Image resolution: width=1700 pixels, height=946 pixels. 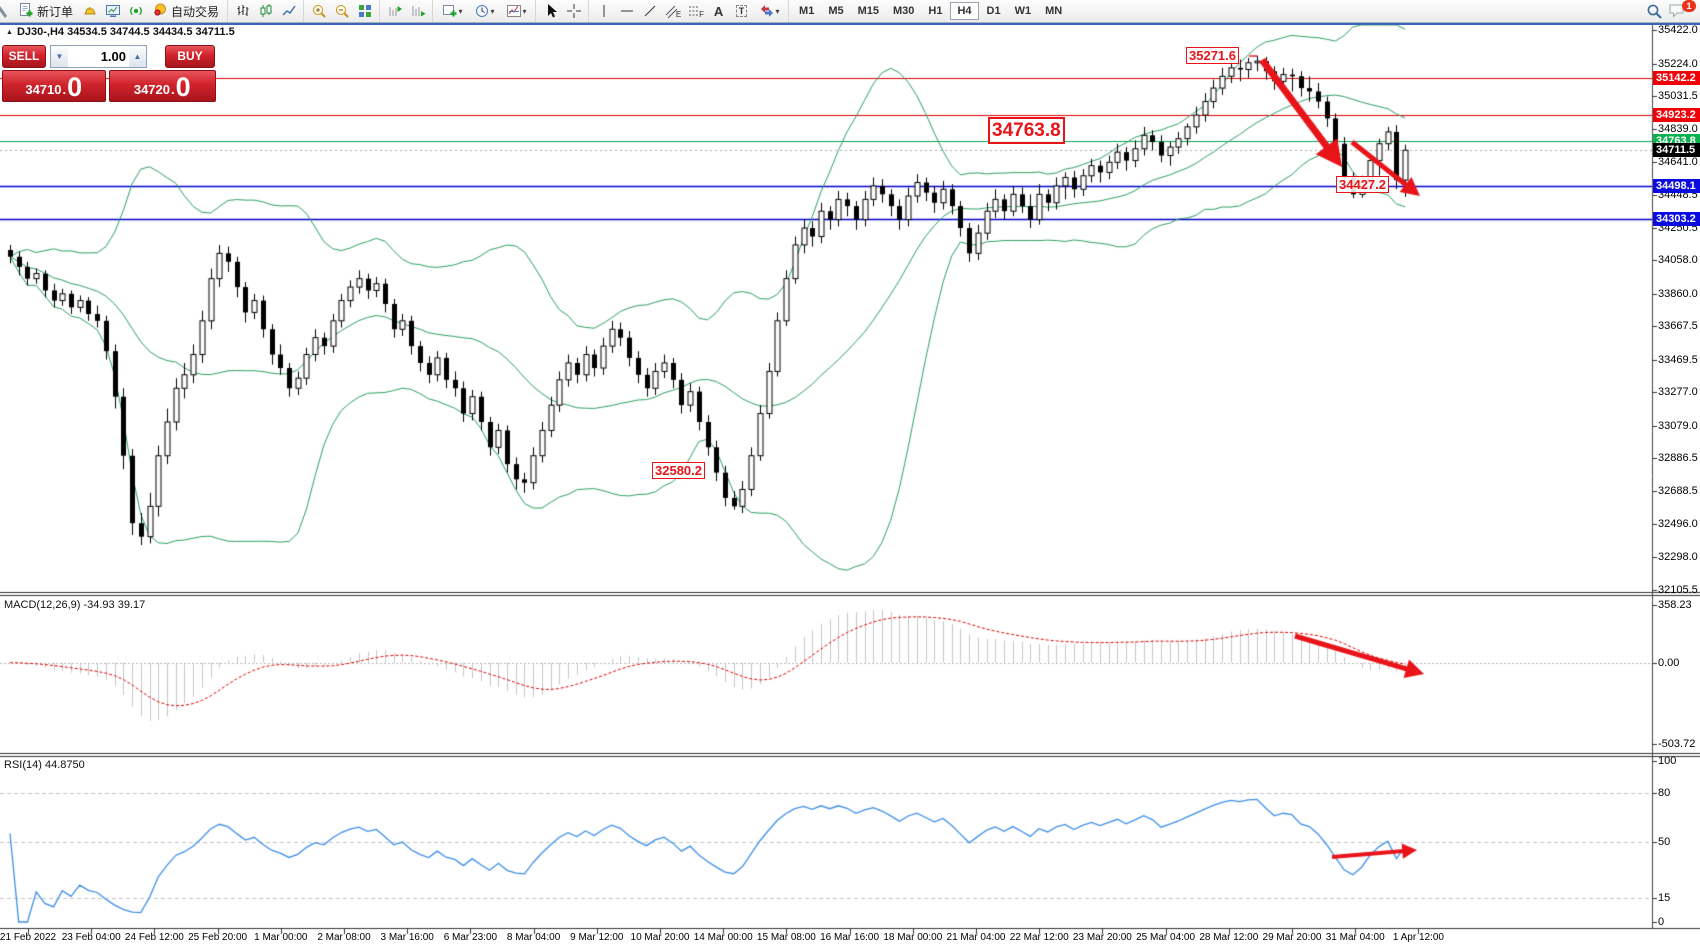 I want to click on buy-price-big-digit: 0, so click(x=183, y=87).